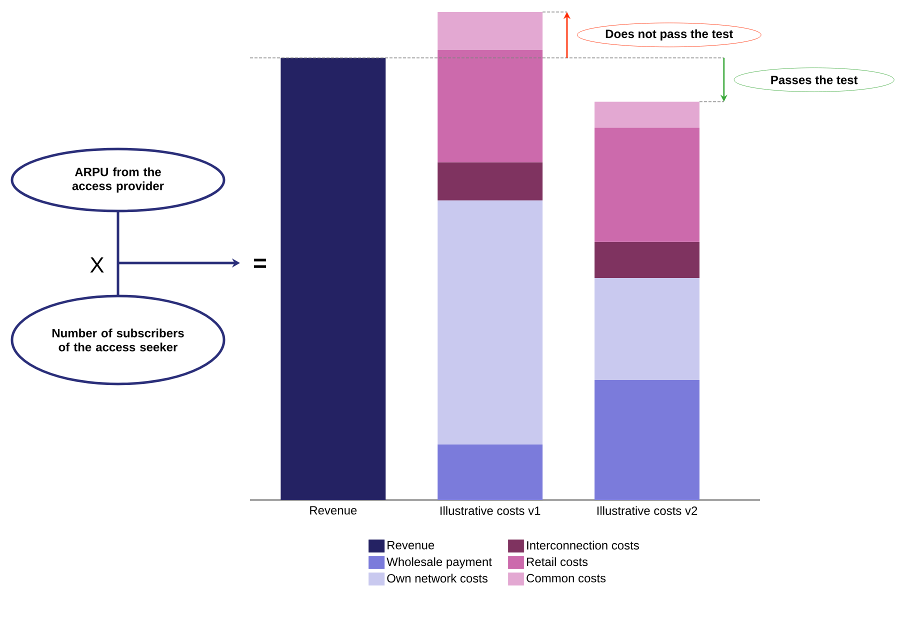  What do you see at coordinates (118, 180) in the screenshot?
I see `text: ARPU from the access provider` at bounding box center [118, 180].